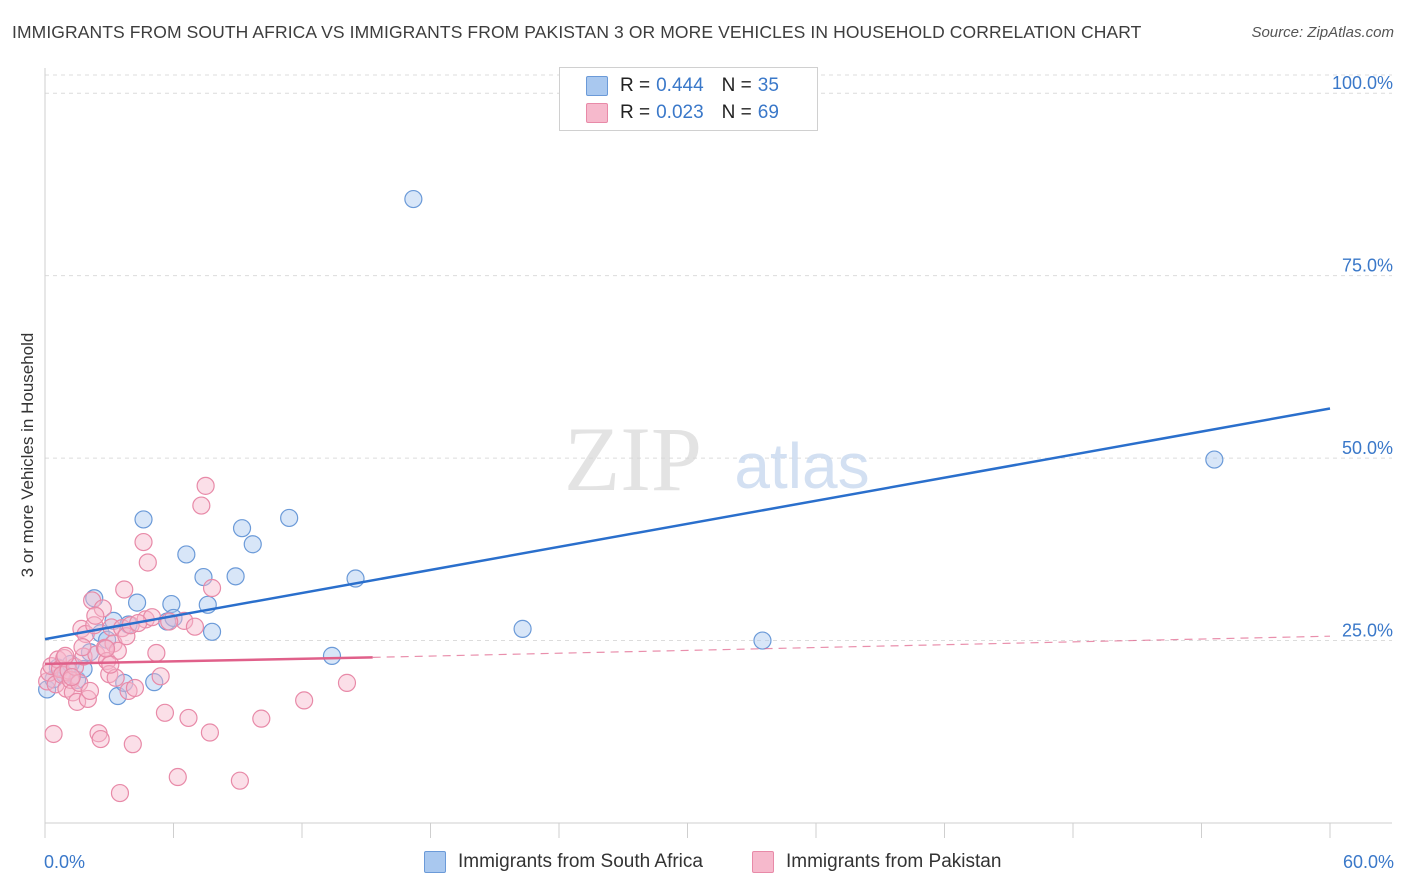  Describe the element at coordinates (801, 466) in the screenshot. I see `watermark-atlas: atlas` at that location.